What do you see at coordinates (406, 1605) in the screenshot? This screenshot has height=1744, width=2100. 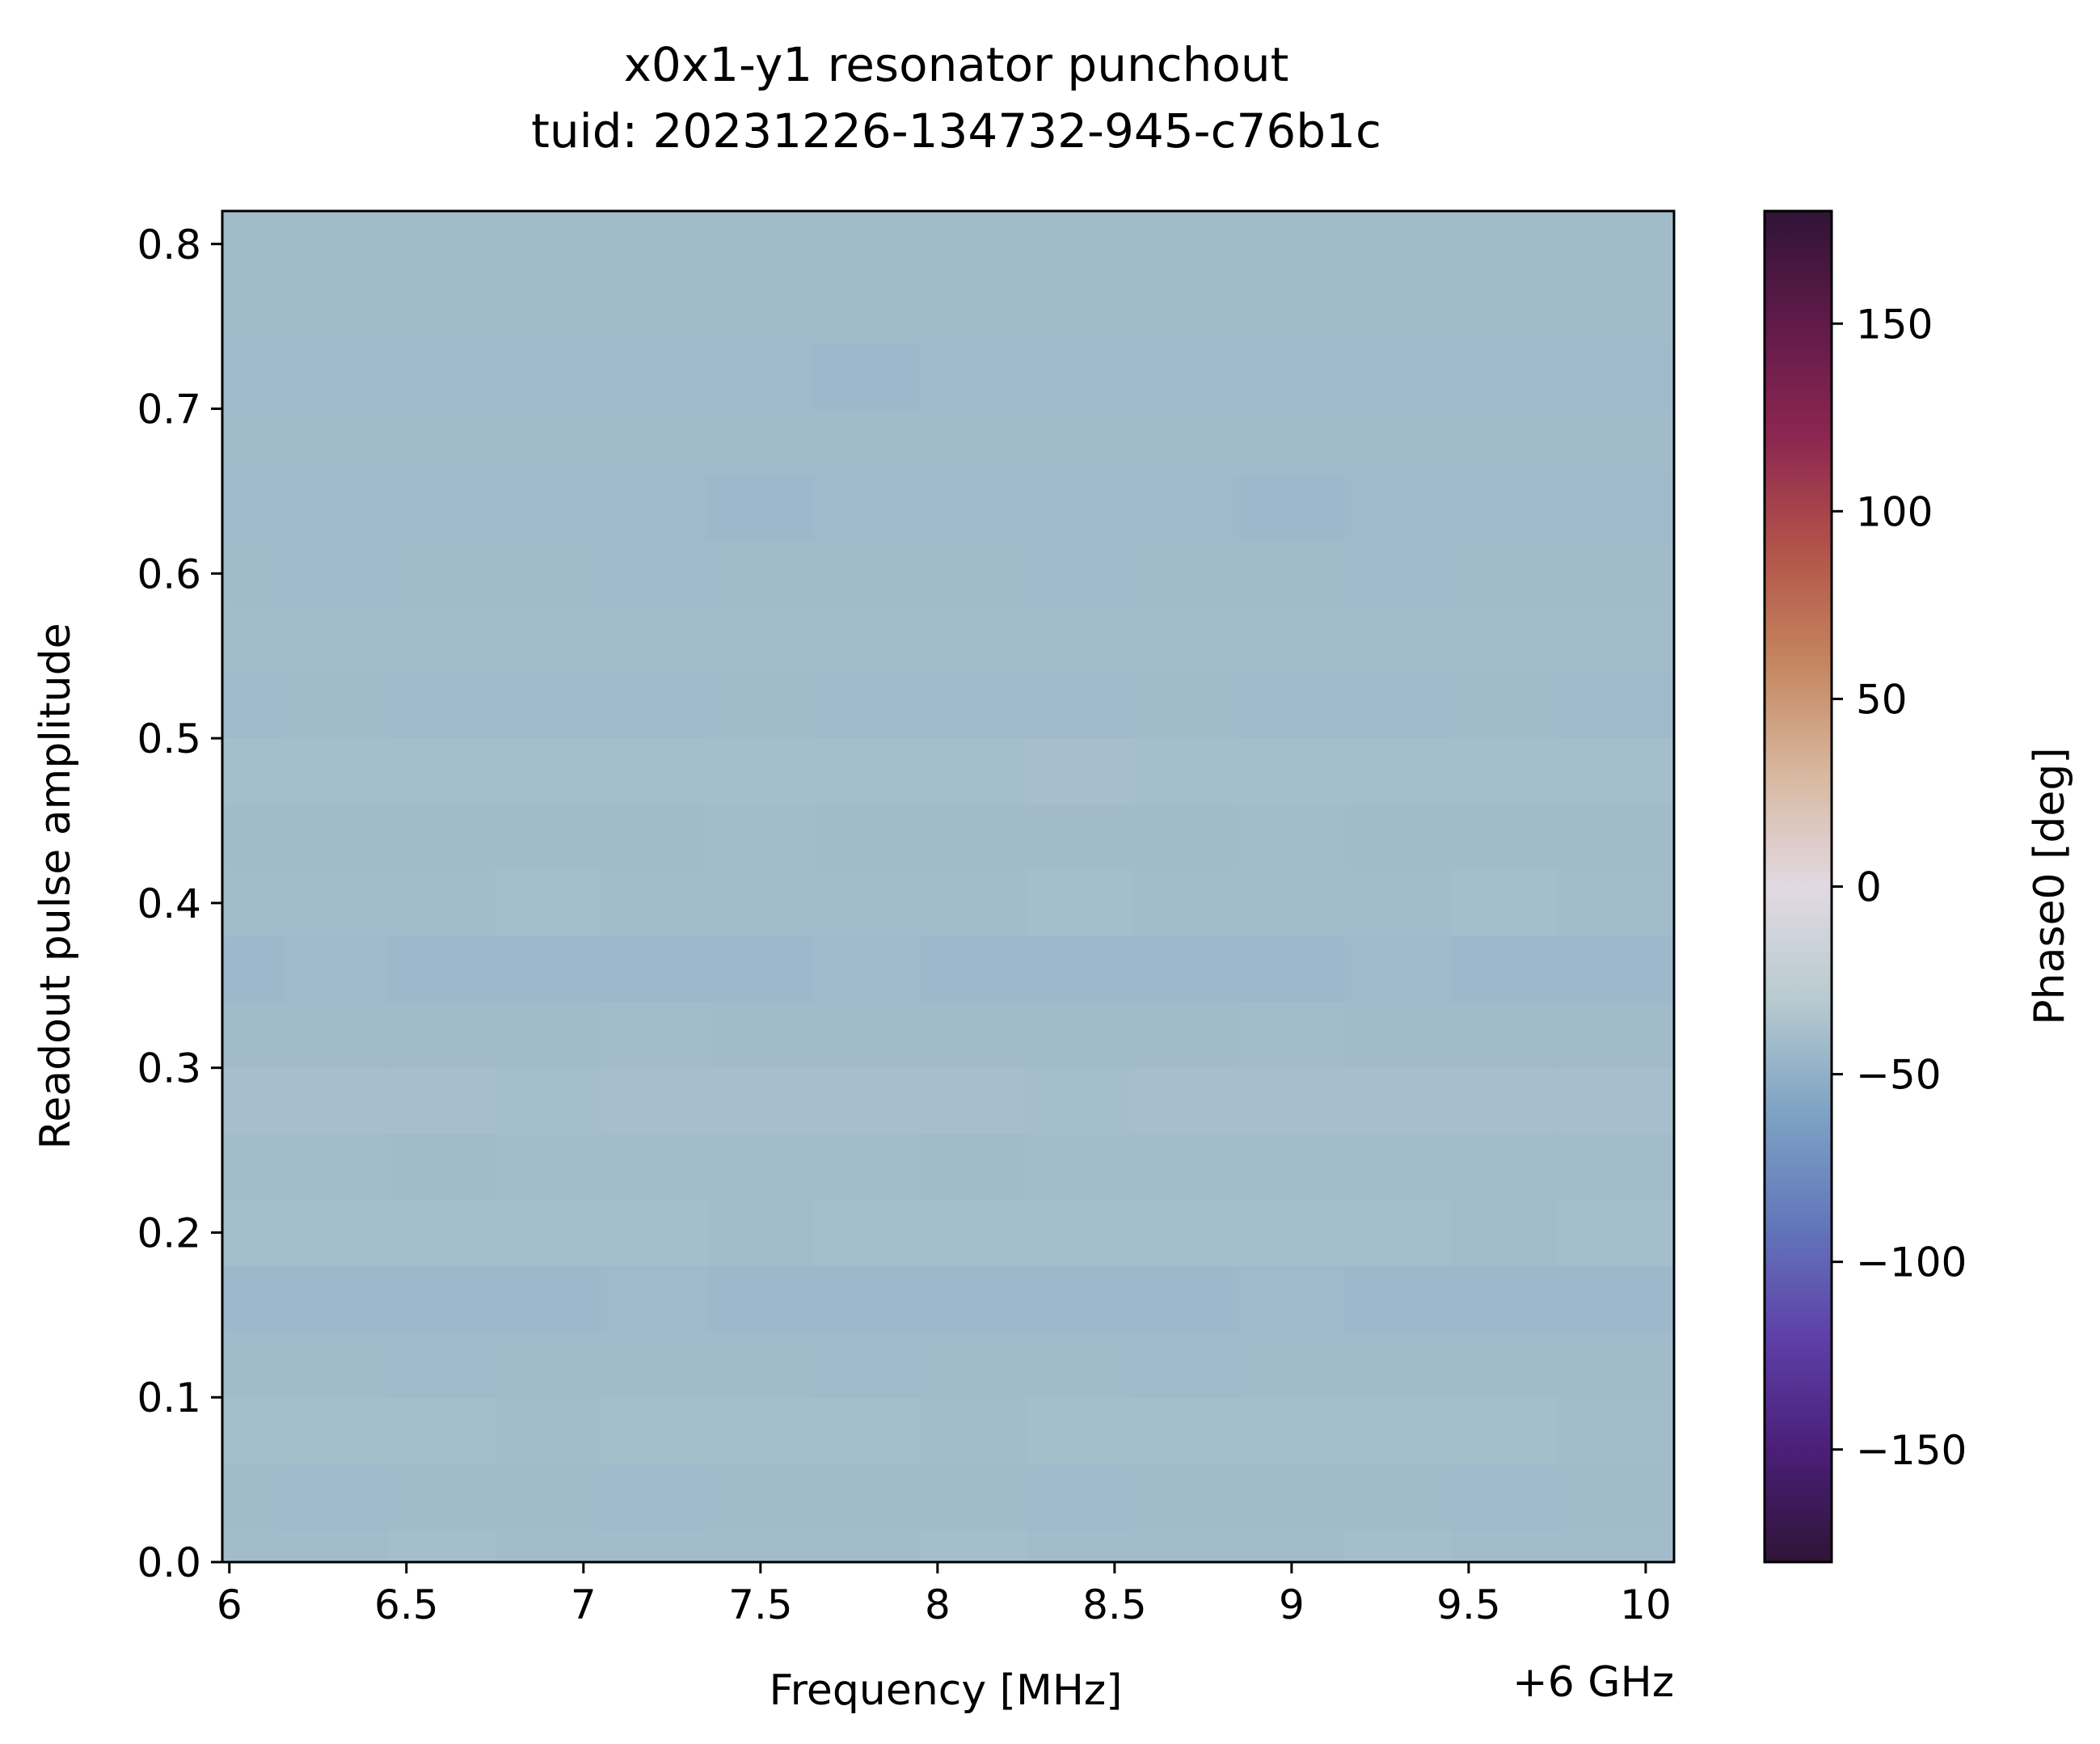 I see `x-tick-label: 6.5` at bounding box center [406, 1605].